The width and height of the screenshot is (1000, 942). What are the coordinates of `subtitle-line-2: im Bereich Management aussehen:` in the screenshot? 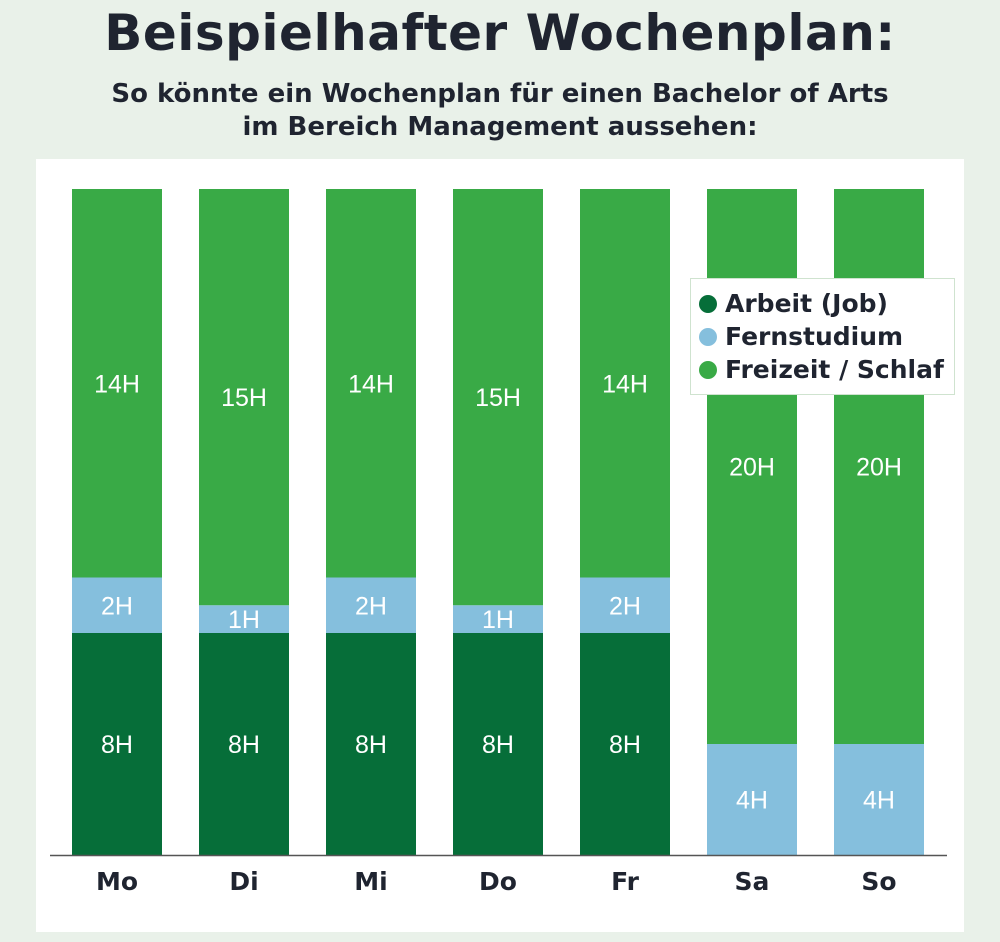 It's located at (500, 127).